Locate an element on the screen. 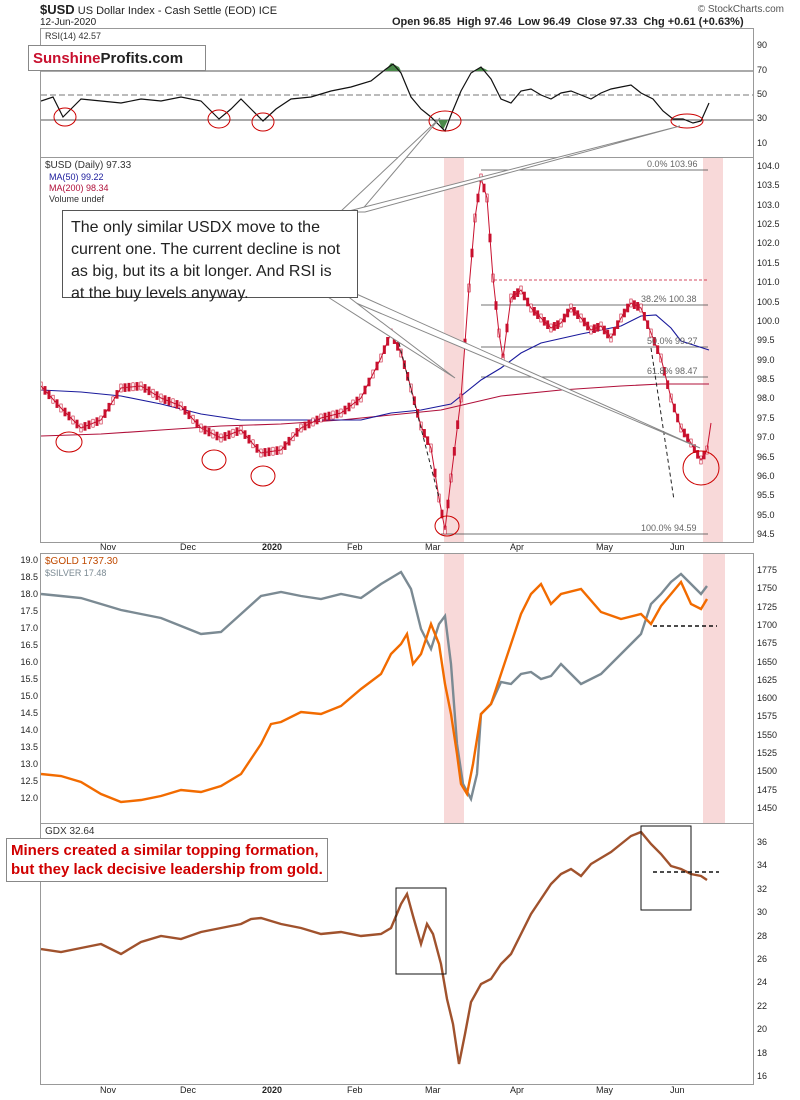 Image resolution: width=800 pixels, height=1100 pixels. logo-part-1: Sunshine is located at coordinates (67, 58).